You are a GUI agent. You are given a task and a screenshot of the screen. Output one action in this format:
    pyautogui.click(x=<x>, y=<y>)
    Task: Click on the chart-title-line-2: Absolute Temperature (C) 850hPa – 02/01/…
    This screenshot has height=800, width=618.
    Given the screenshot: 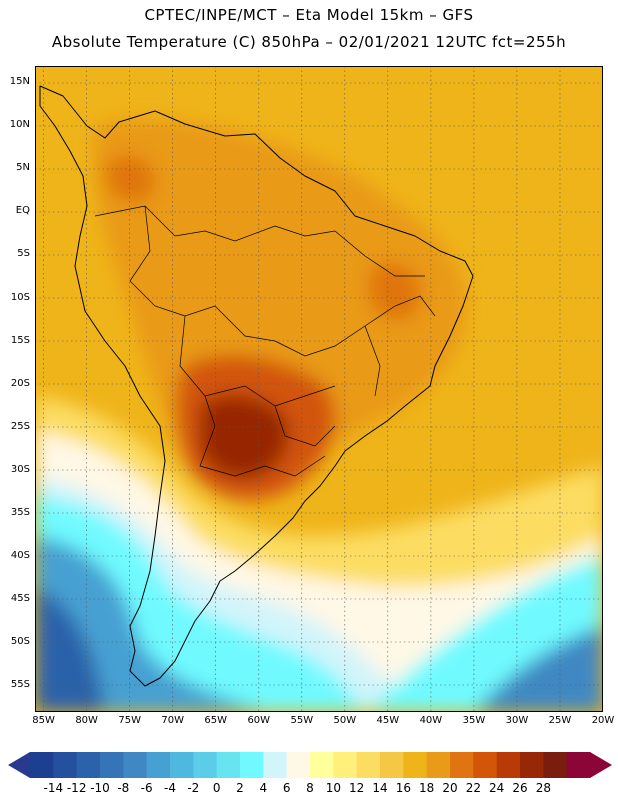 What is the action you would take?
    pyautogui.click(x=309, y=42)
    